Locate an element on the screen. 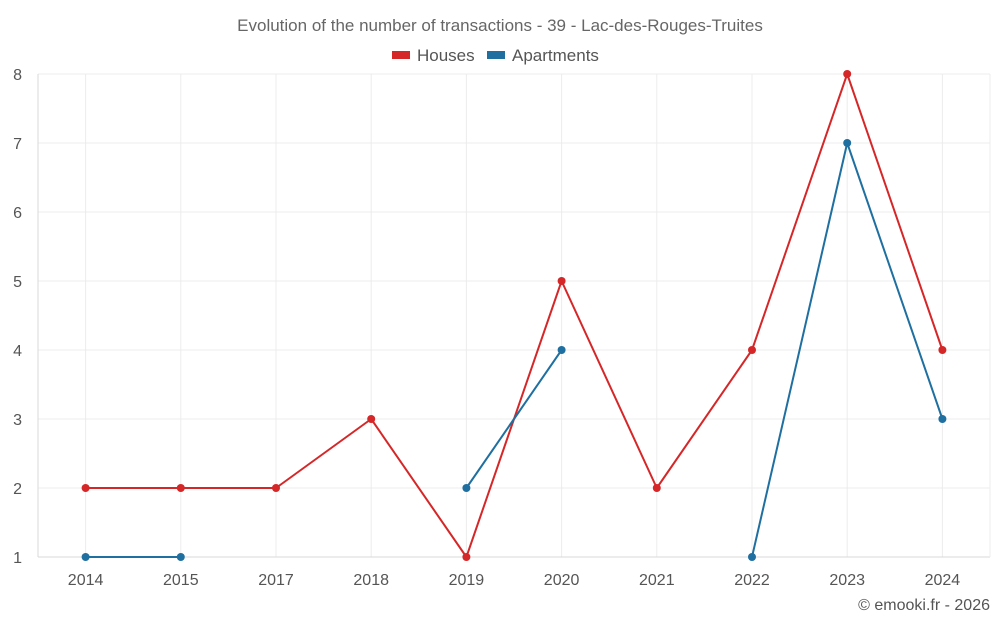 The height and width of the screenshot is (630, 1000). x-tick-label: 2021 is located at coordinates (657, 580).